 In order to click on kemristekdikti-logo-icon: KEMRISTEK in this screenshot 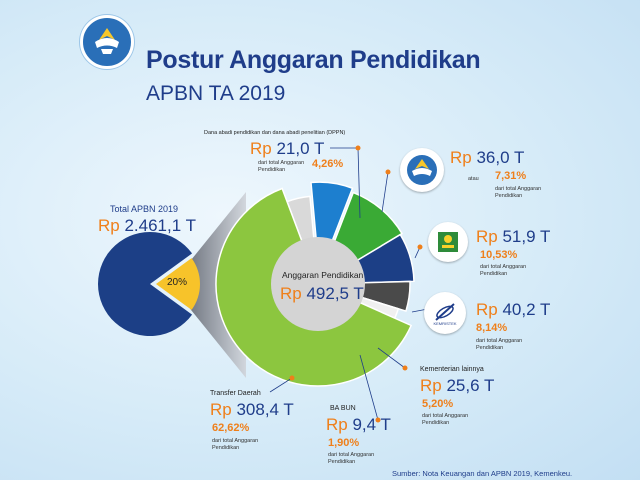, I will do `click(445, 313)`.